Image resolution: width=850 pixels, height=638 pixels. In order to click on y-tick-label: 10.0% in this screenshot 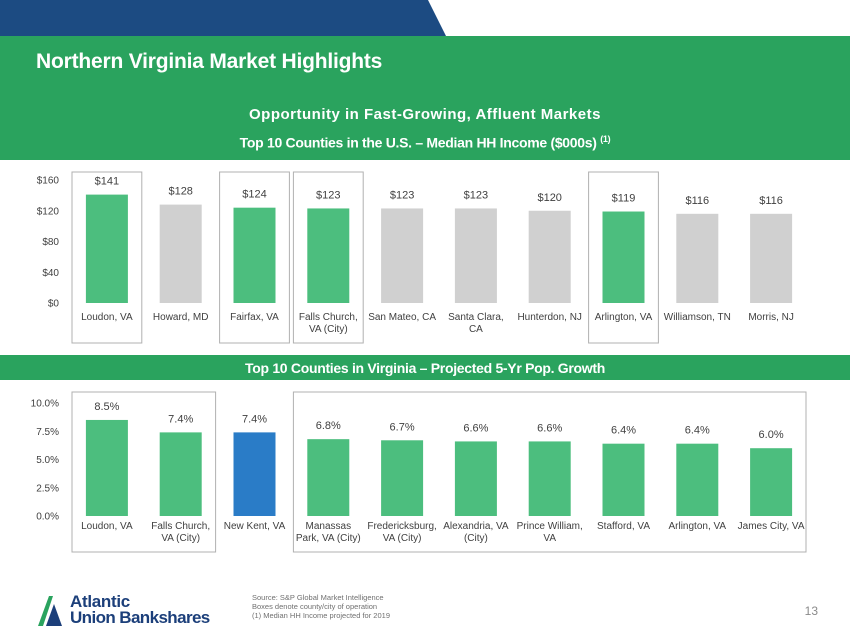, I will do `click(45, 404)`.